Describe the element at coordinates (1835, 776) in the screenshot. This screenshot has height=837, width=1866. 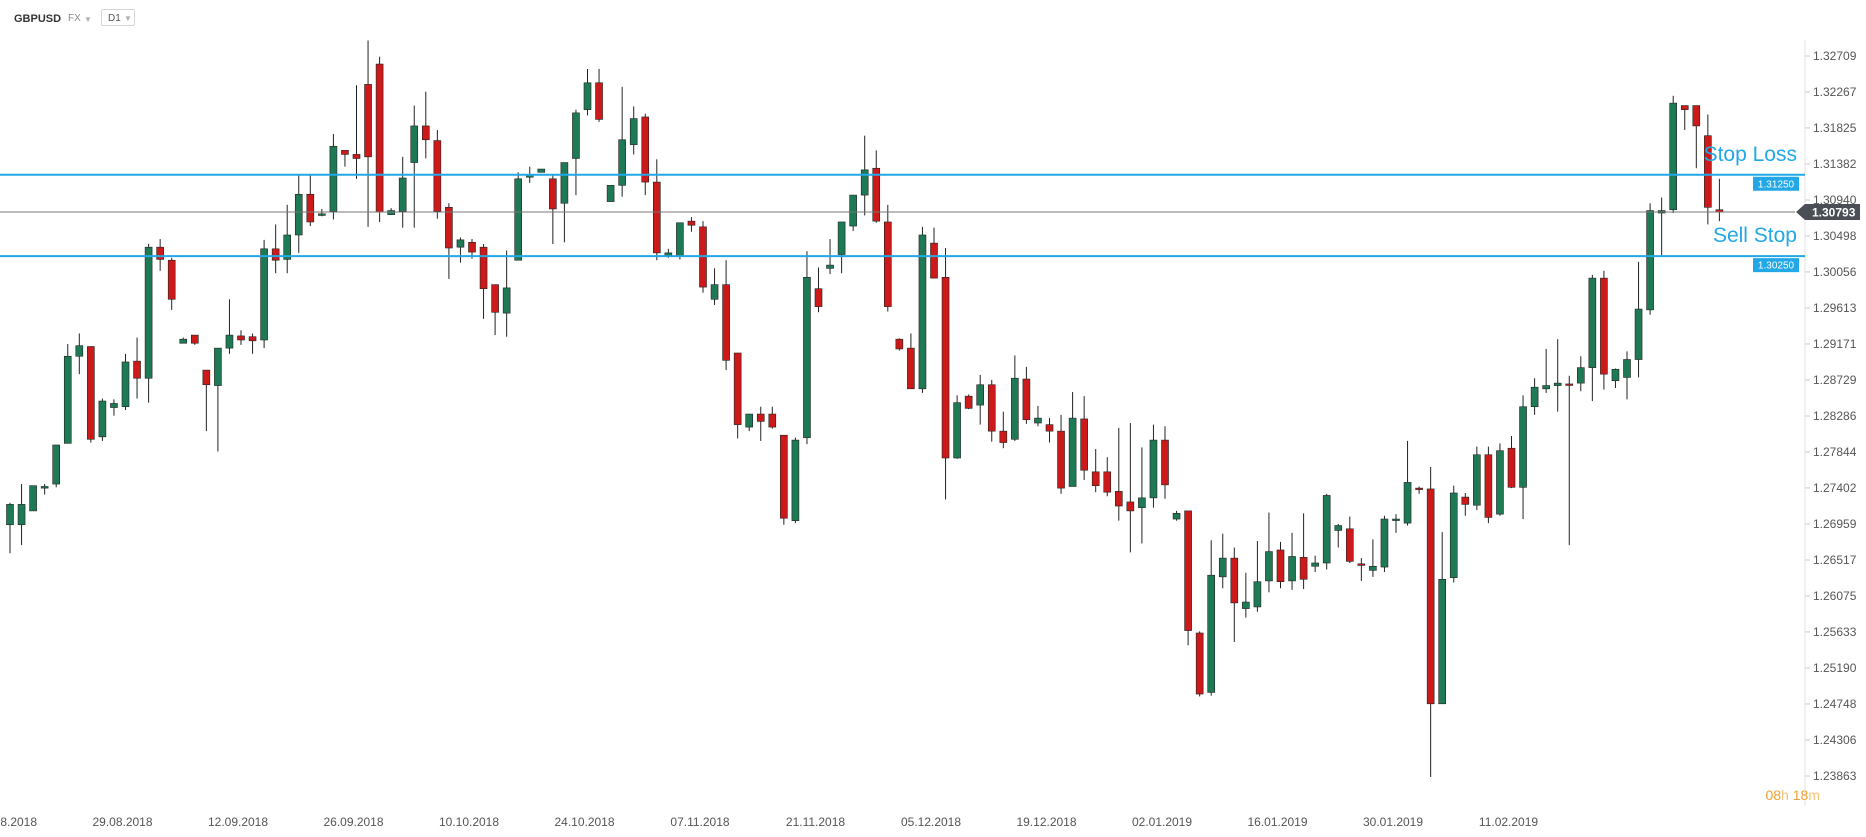
I see `price-tick-label: 1.23863` at that location.